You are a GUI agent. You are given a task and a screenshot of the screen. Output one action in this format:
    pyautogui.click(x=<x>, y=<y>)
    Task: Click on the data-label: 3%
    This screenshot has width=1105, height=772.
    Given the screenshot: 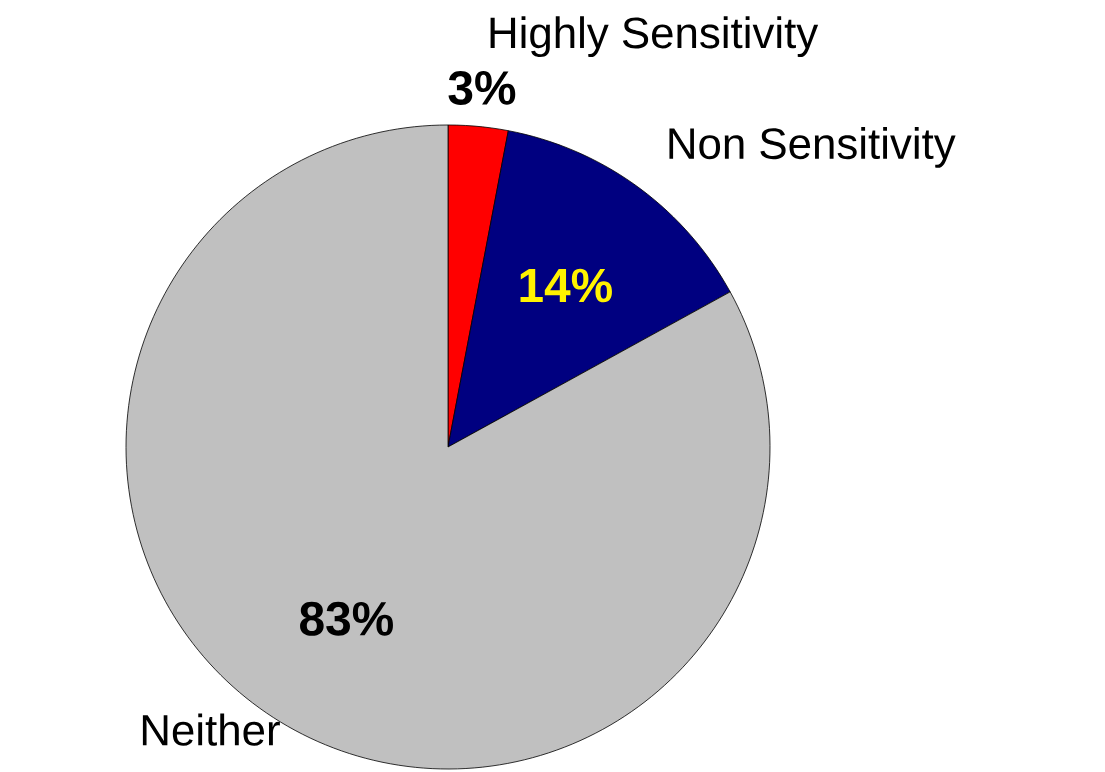 What is the action you would take?
    pyautogui.click(x=482, y=87)
    